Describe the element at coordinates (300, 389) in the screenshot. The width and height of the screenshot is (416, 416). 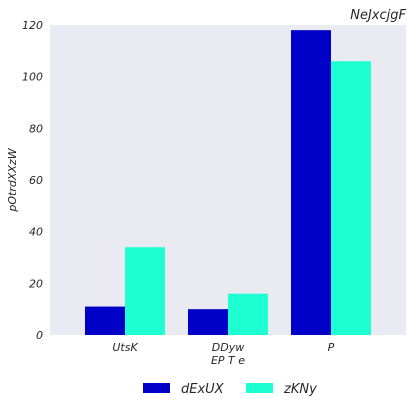
I see `legend-label: zKNy` at that location.